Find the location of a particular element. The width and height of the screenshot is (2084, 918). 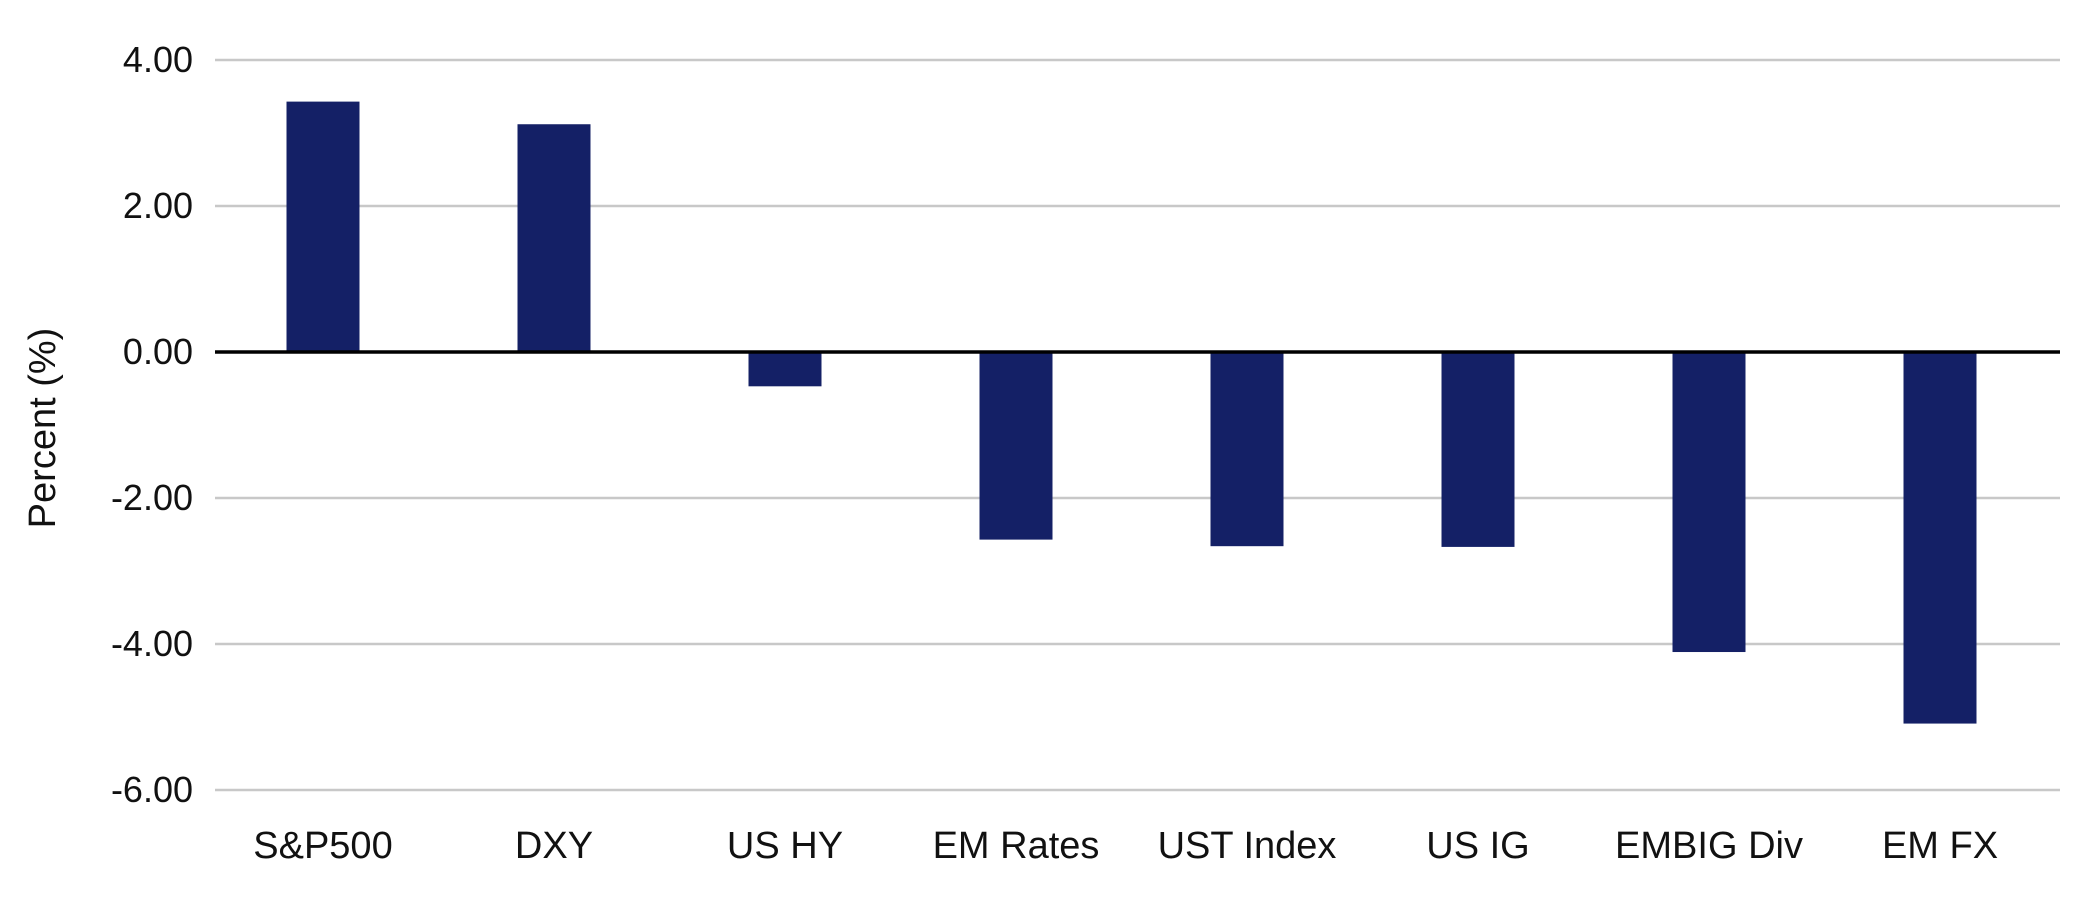

category-label: S&P500 is located at coordinates (322, 846).